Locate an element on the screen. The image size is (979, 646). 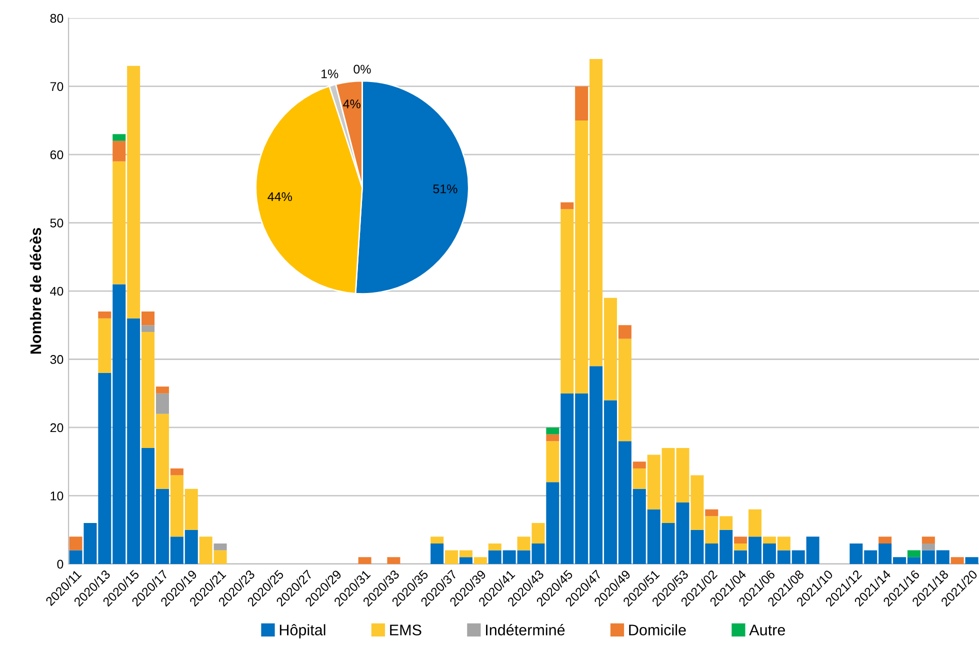
text: 0% is located at coordinates (362, 69).